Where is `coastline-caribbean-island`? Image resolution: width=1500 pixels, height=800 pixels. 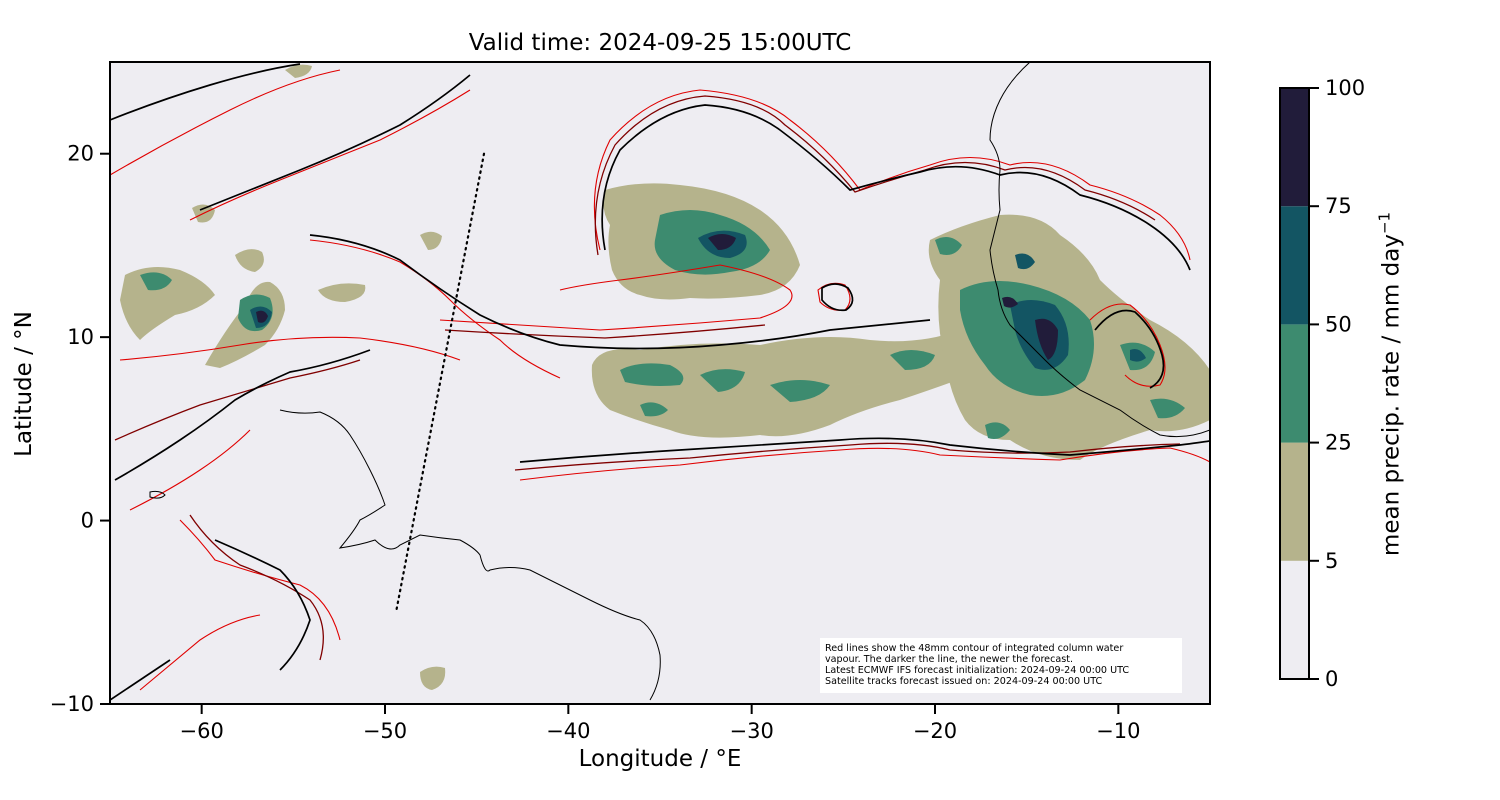 coastline-caribbean-island is located at coordinates (157, 494).